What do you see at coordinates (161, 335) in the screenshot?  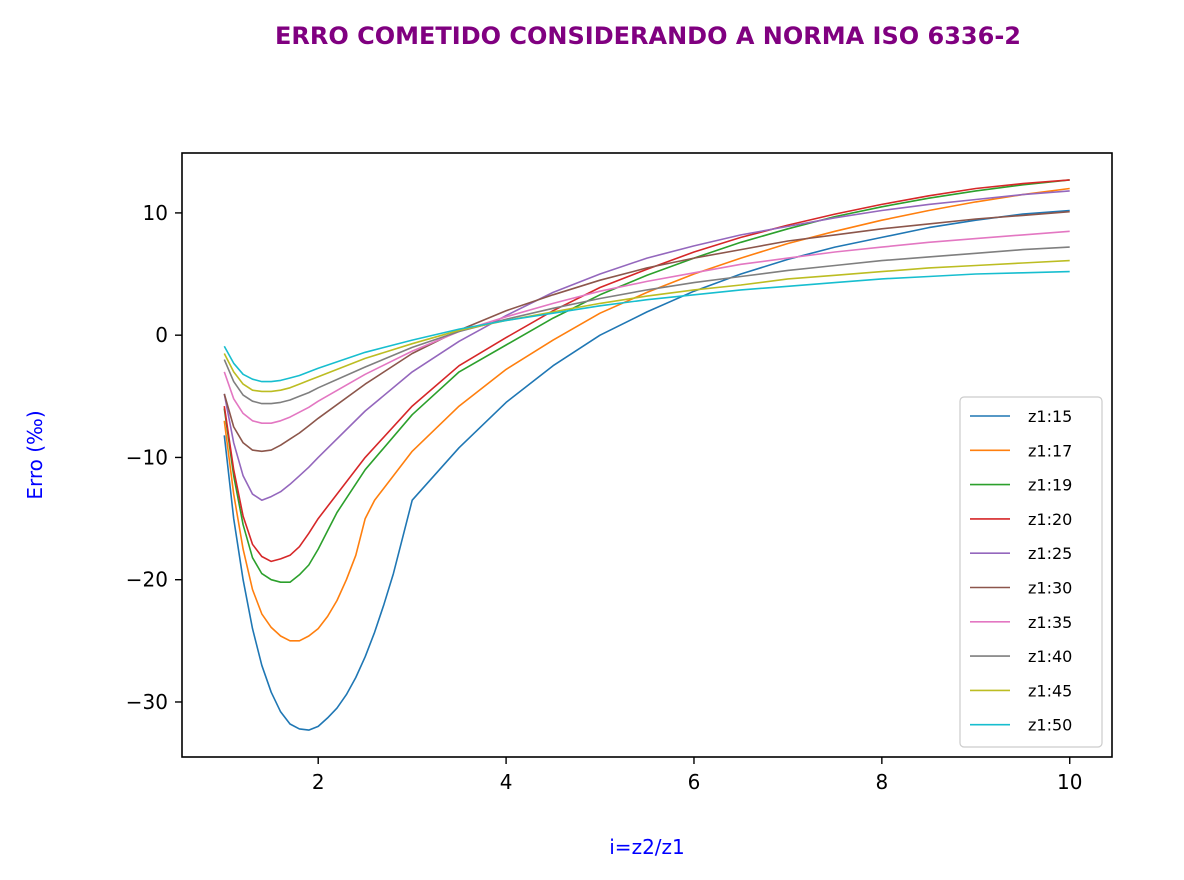 I see `y-tick-label: 0` at bounding box center [161, 335].